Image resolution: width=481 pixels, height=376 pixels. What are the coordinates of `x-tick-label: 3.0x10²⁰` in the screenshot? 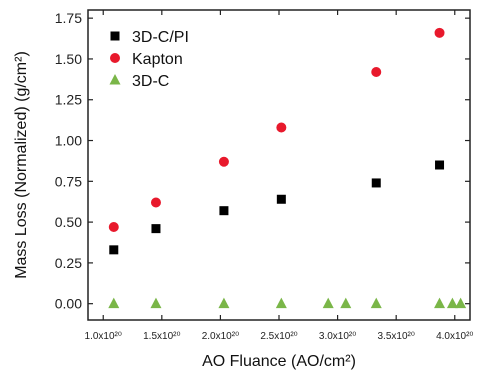 It's located at (337, 336).